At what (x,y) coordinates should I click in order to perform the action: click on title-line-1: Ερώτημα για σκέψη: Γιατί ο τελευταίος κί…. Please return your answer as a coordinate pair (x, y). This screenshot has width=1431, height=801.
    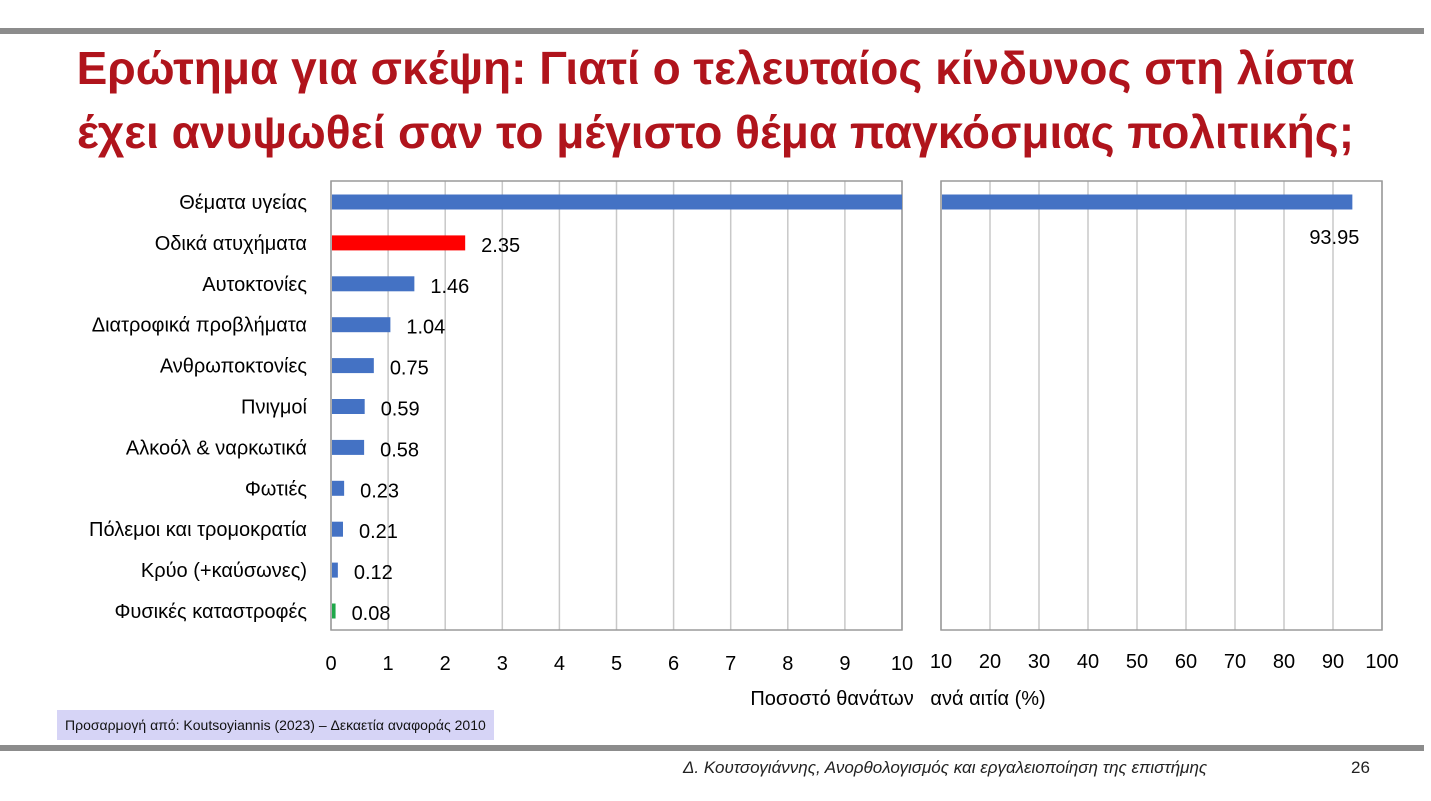
    Looking at the image, I should click on (715, 68).